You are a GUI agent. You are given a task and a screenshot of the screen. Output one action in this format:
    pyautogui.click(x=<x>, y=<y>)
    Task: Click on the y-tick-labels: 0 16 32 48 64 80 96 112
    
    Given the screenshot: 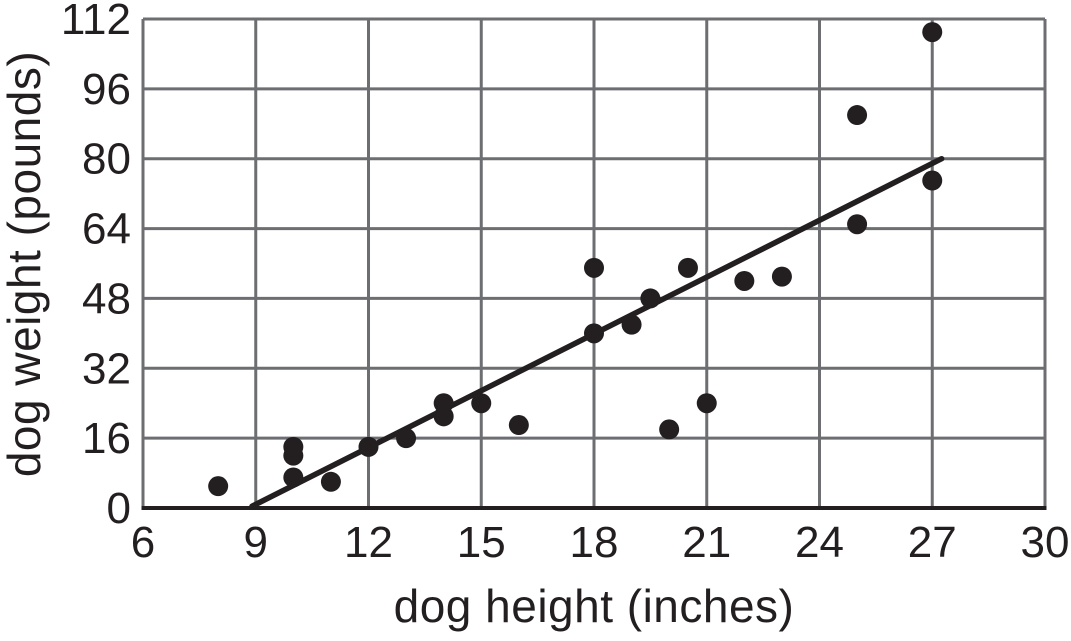 What is the action you would take?
    pyautogui.click(x=96, y=266)
    